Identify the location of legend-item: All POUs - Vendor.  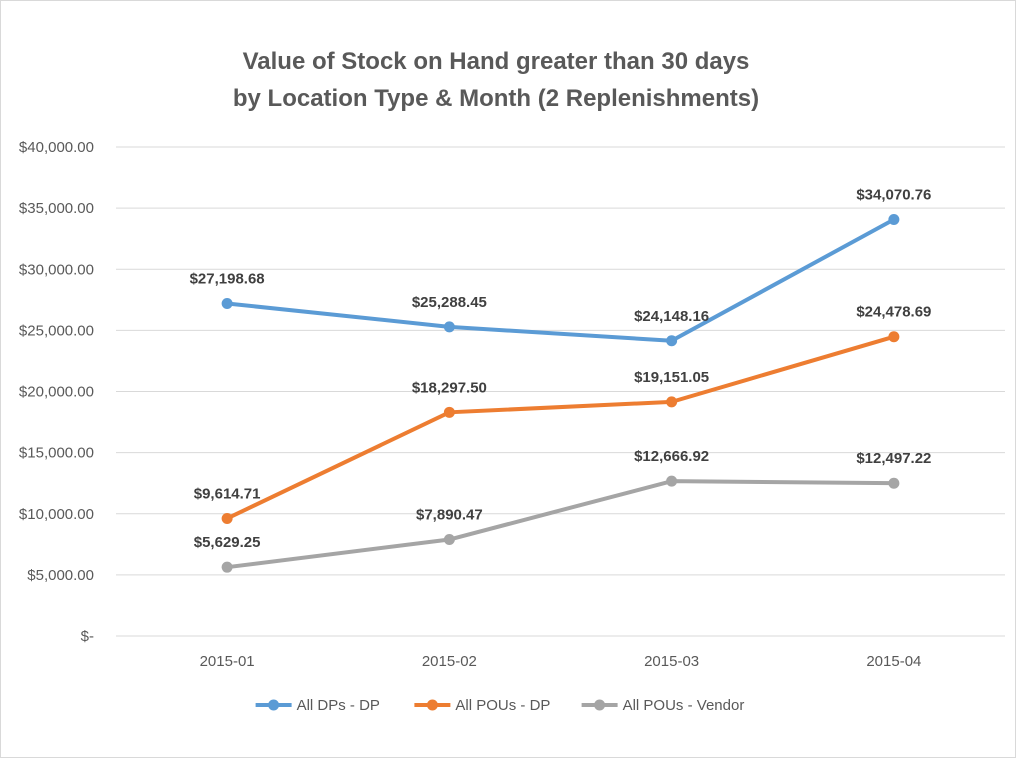
(663, 705).